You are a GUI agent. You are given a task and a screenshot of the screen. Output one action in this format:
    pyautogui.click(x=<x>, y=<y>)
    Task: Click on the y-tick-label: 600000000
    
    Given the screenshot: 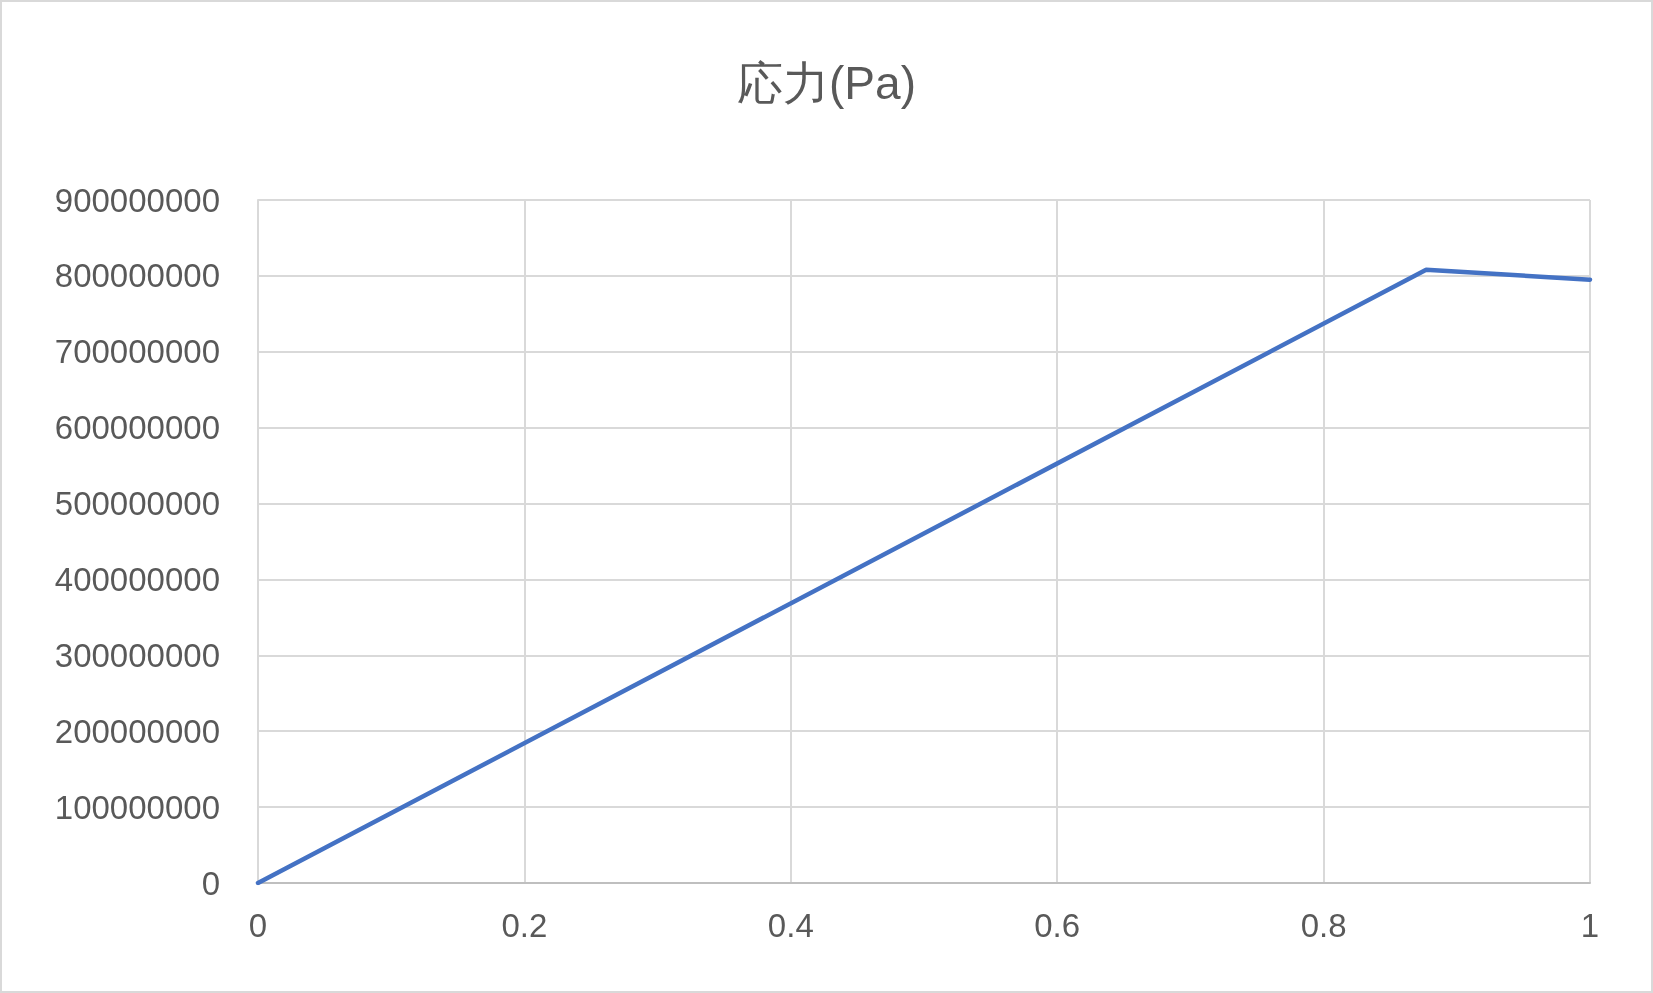 What is the action you would take?
    pyautogui.click(x=137, y=428)
    